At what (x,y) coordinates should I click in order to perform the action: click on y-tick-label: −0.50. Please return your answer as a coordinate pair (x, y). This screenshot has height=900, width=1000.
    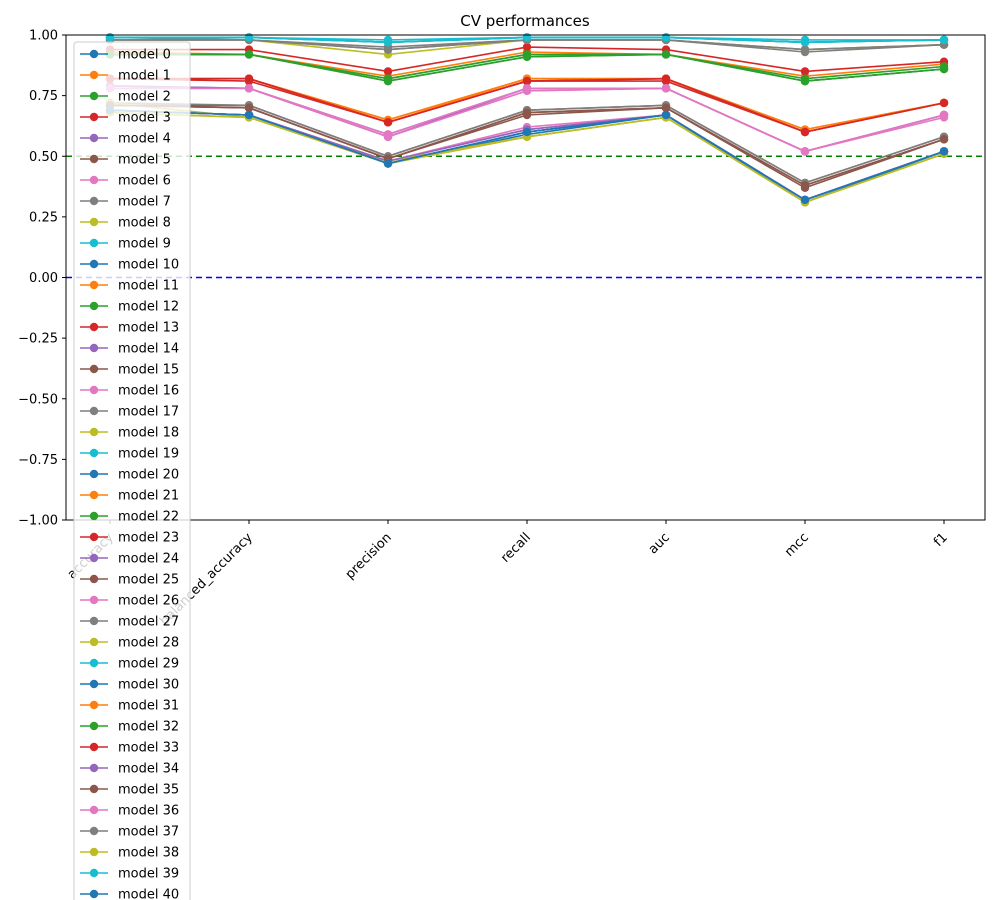
    Looking at the image, I should click on (38, 399).